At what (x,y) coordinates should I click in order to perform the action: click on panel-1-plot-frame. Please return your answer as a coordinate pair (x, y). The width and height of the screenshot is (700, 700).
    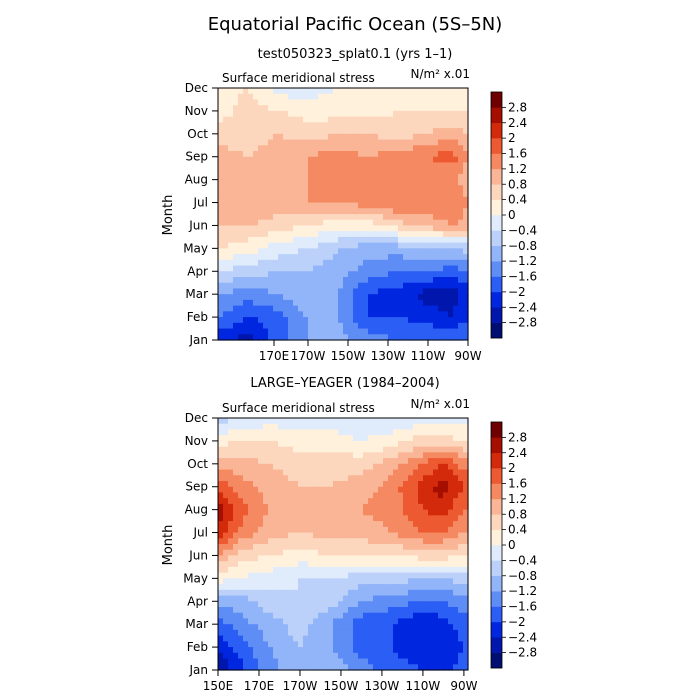
    Looking at the image, I should click on (343, 214).